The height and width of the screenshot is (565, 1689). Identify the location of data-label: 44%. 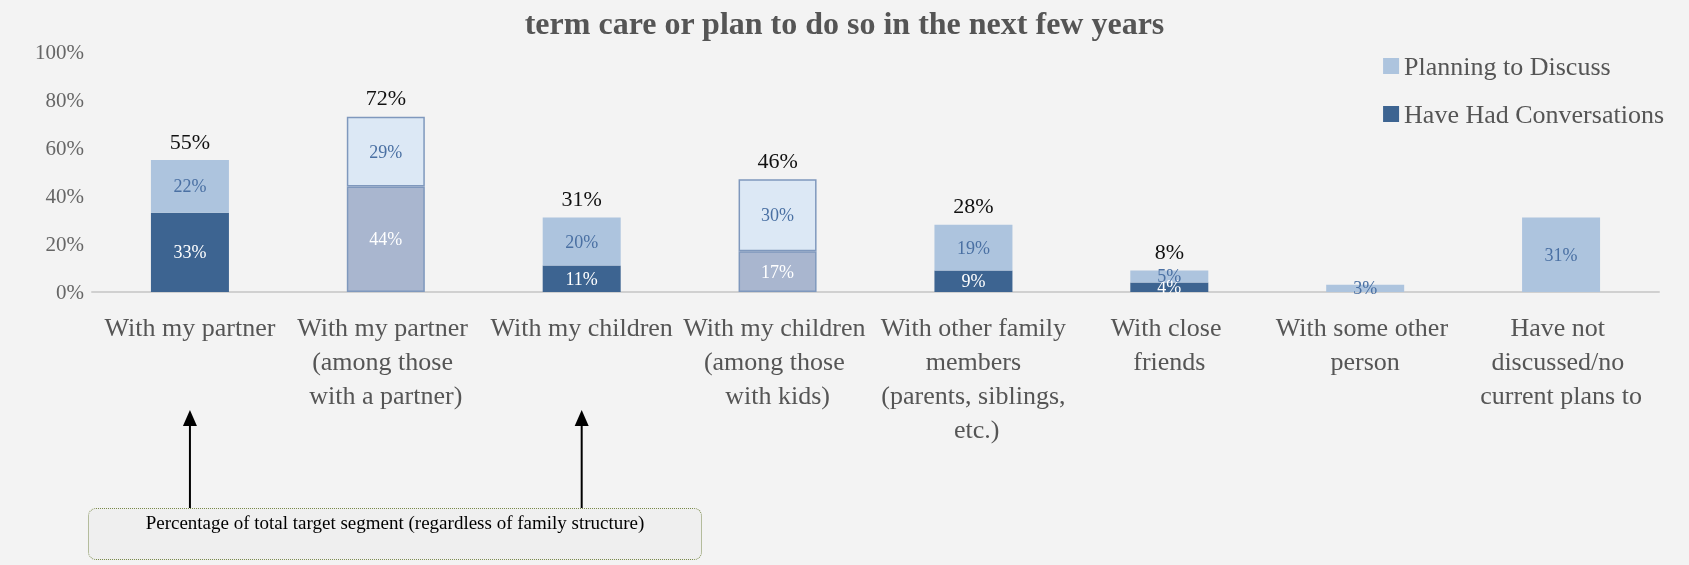
(386, 239).